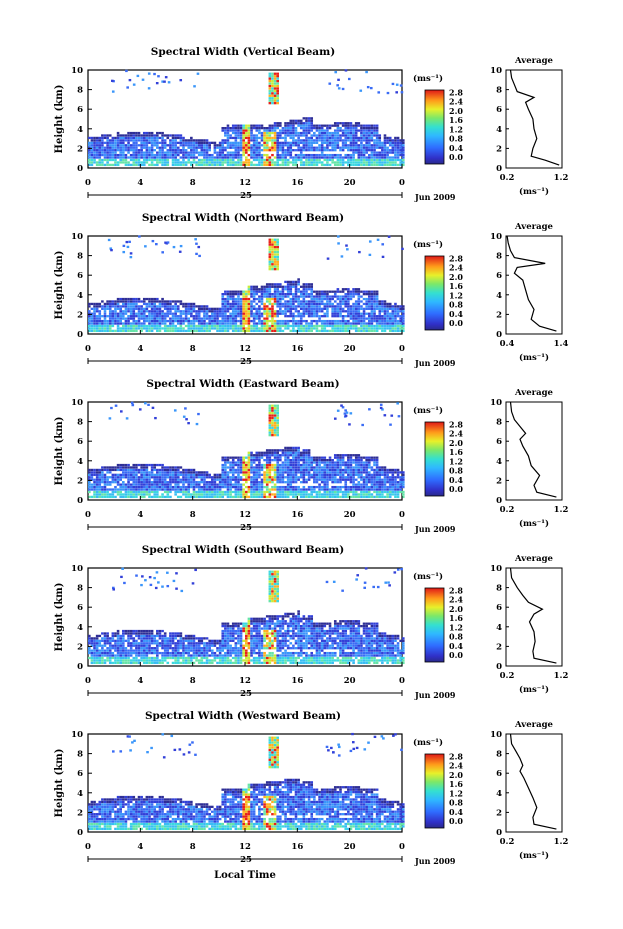 This screenshot has height=929, width=623. I want to click on y-axis-label: Height (km), so click(59, 285).